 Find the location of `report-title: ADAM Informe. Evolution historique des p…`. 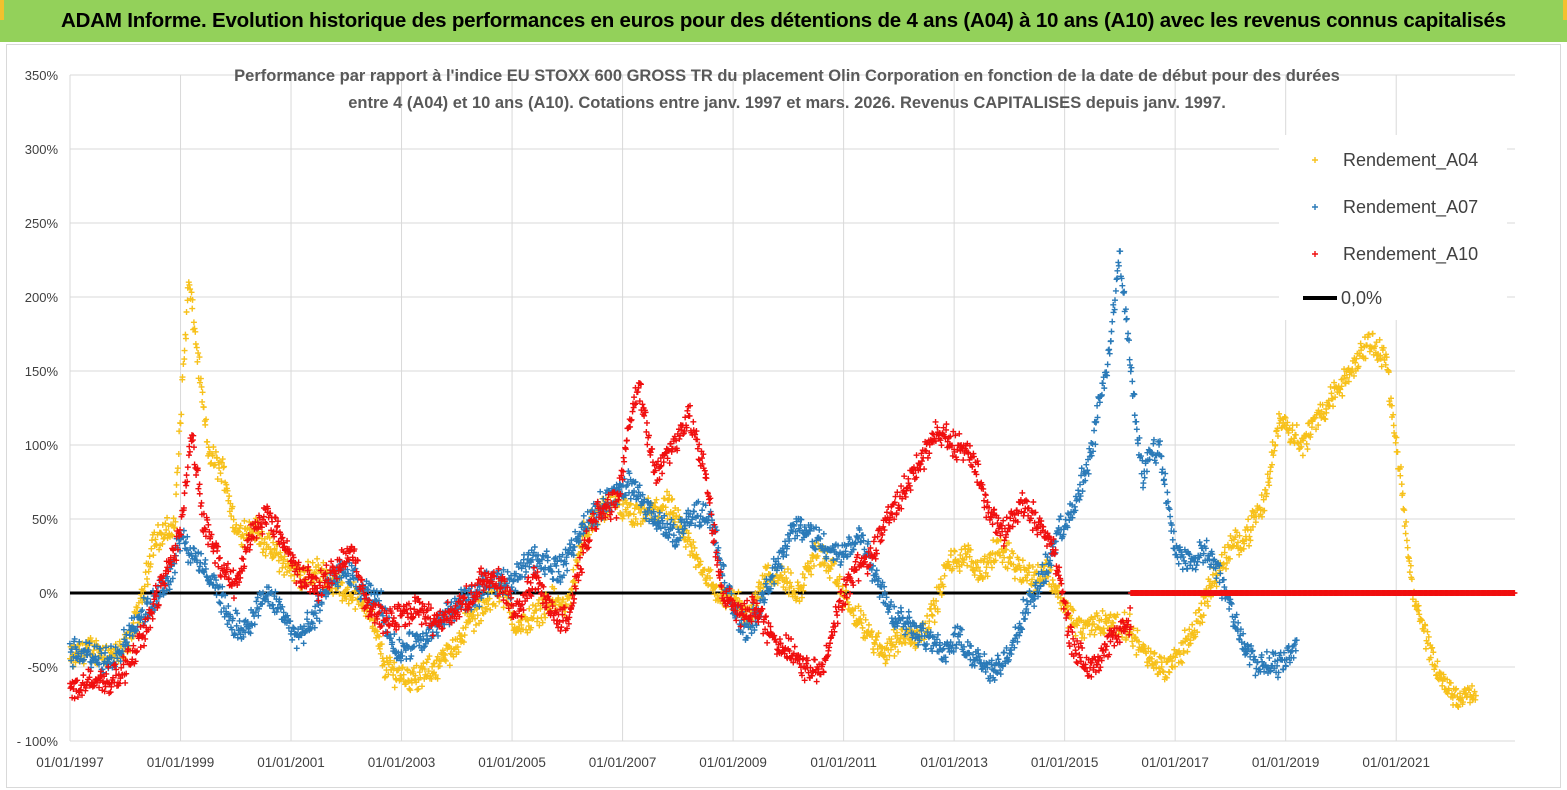

report-title: ADAM Informe. Evolution historique des p… is located at coordinates (783, 20).